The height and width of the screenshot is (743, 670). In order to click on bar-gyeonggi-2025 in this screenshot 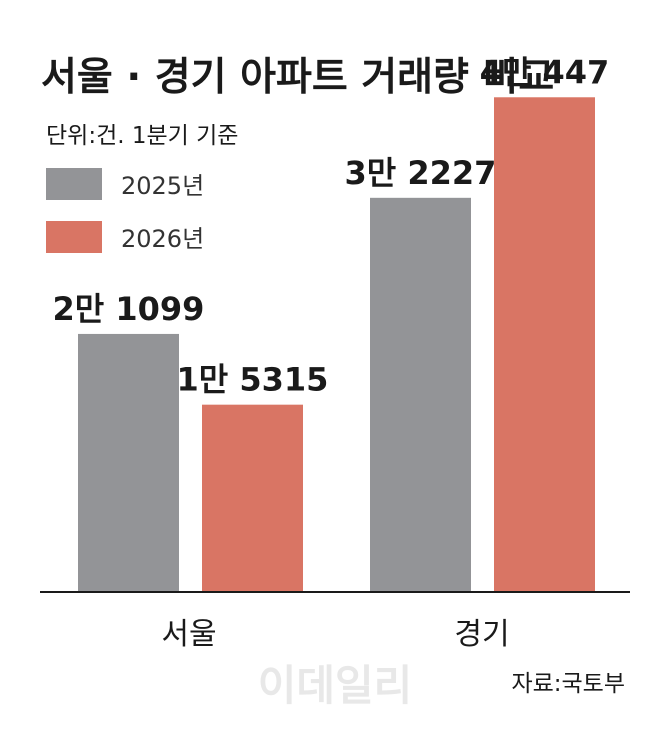, I will do `click(420, 394)`.